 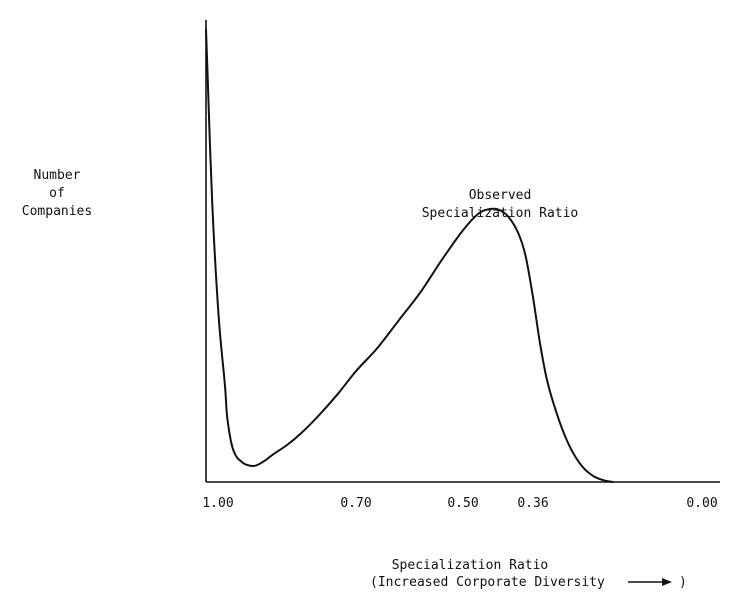 What do you see at coordinates (500, 195) in the screenshot?
I see `curve-label-line: Observed` at bounding box center [500, 195].